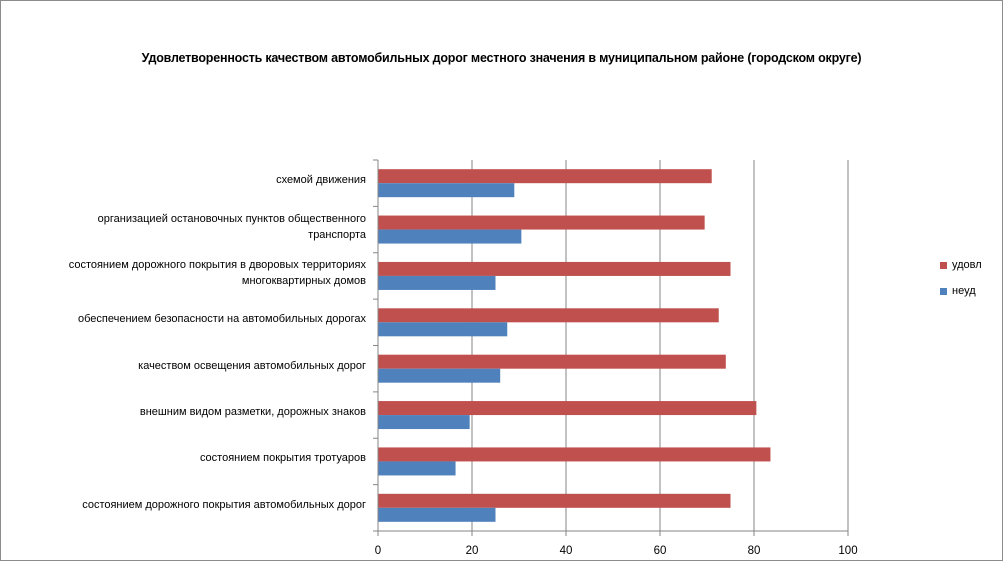 The image size is (1003, 561). What do you see at coordinates (660, 551) in the screenshot?
I see `x-tick-label: 60` at bounding box center [660, 551].